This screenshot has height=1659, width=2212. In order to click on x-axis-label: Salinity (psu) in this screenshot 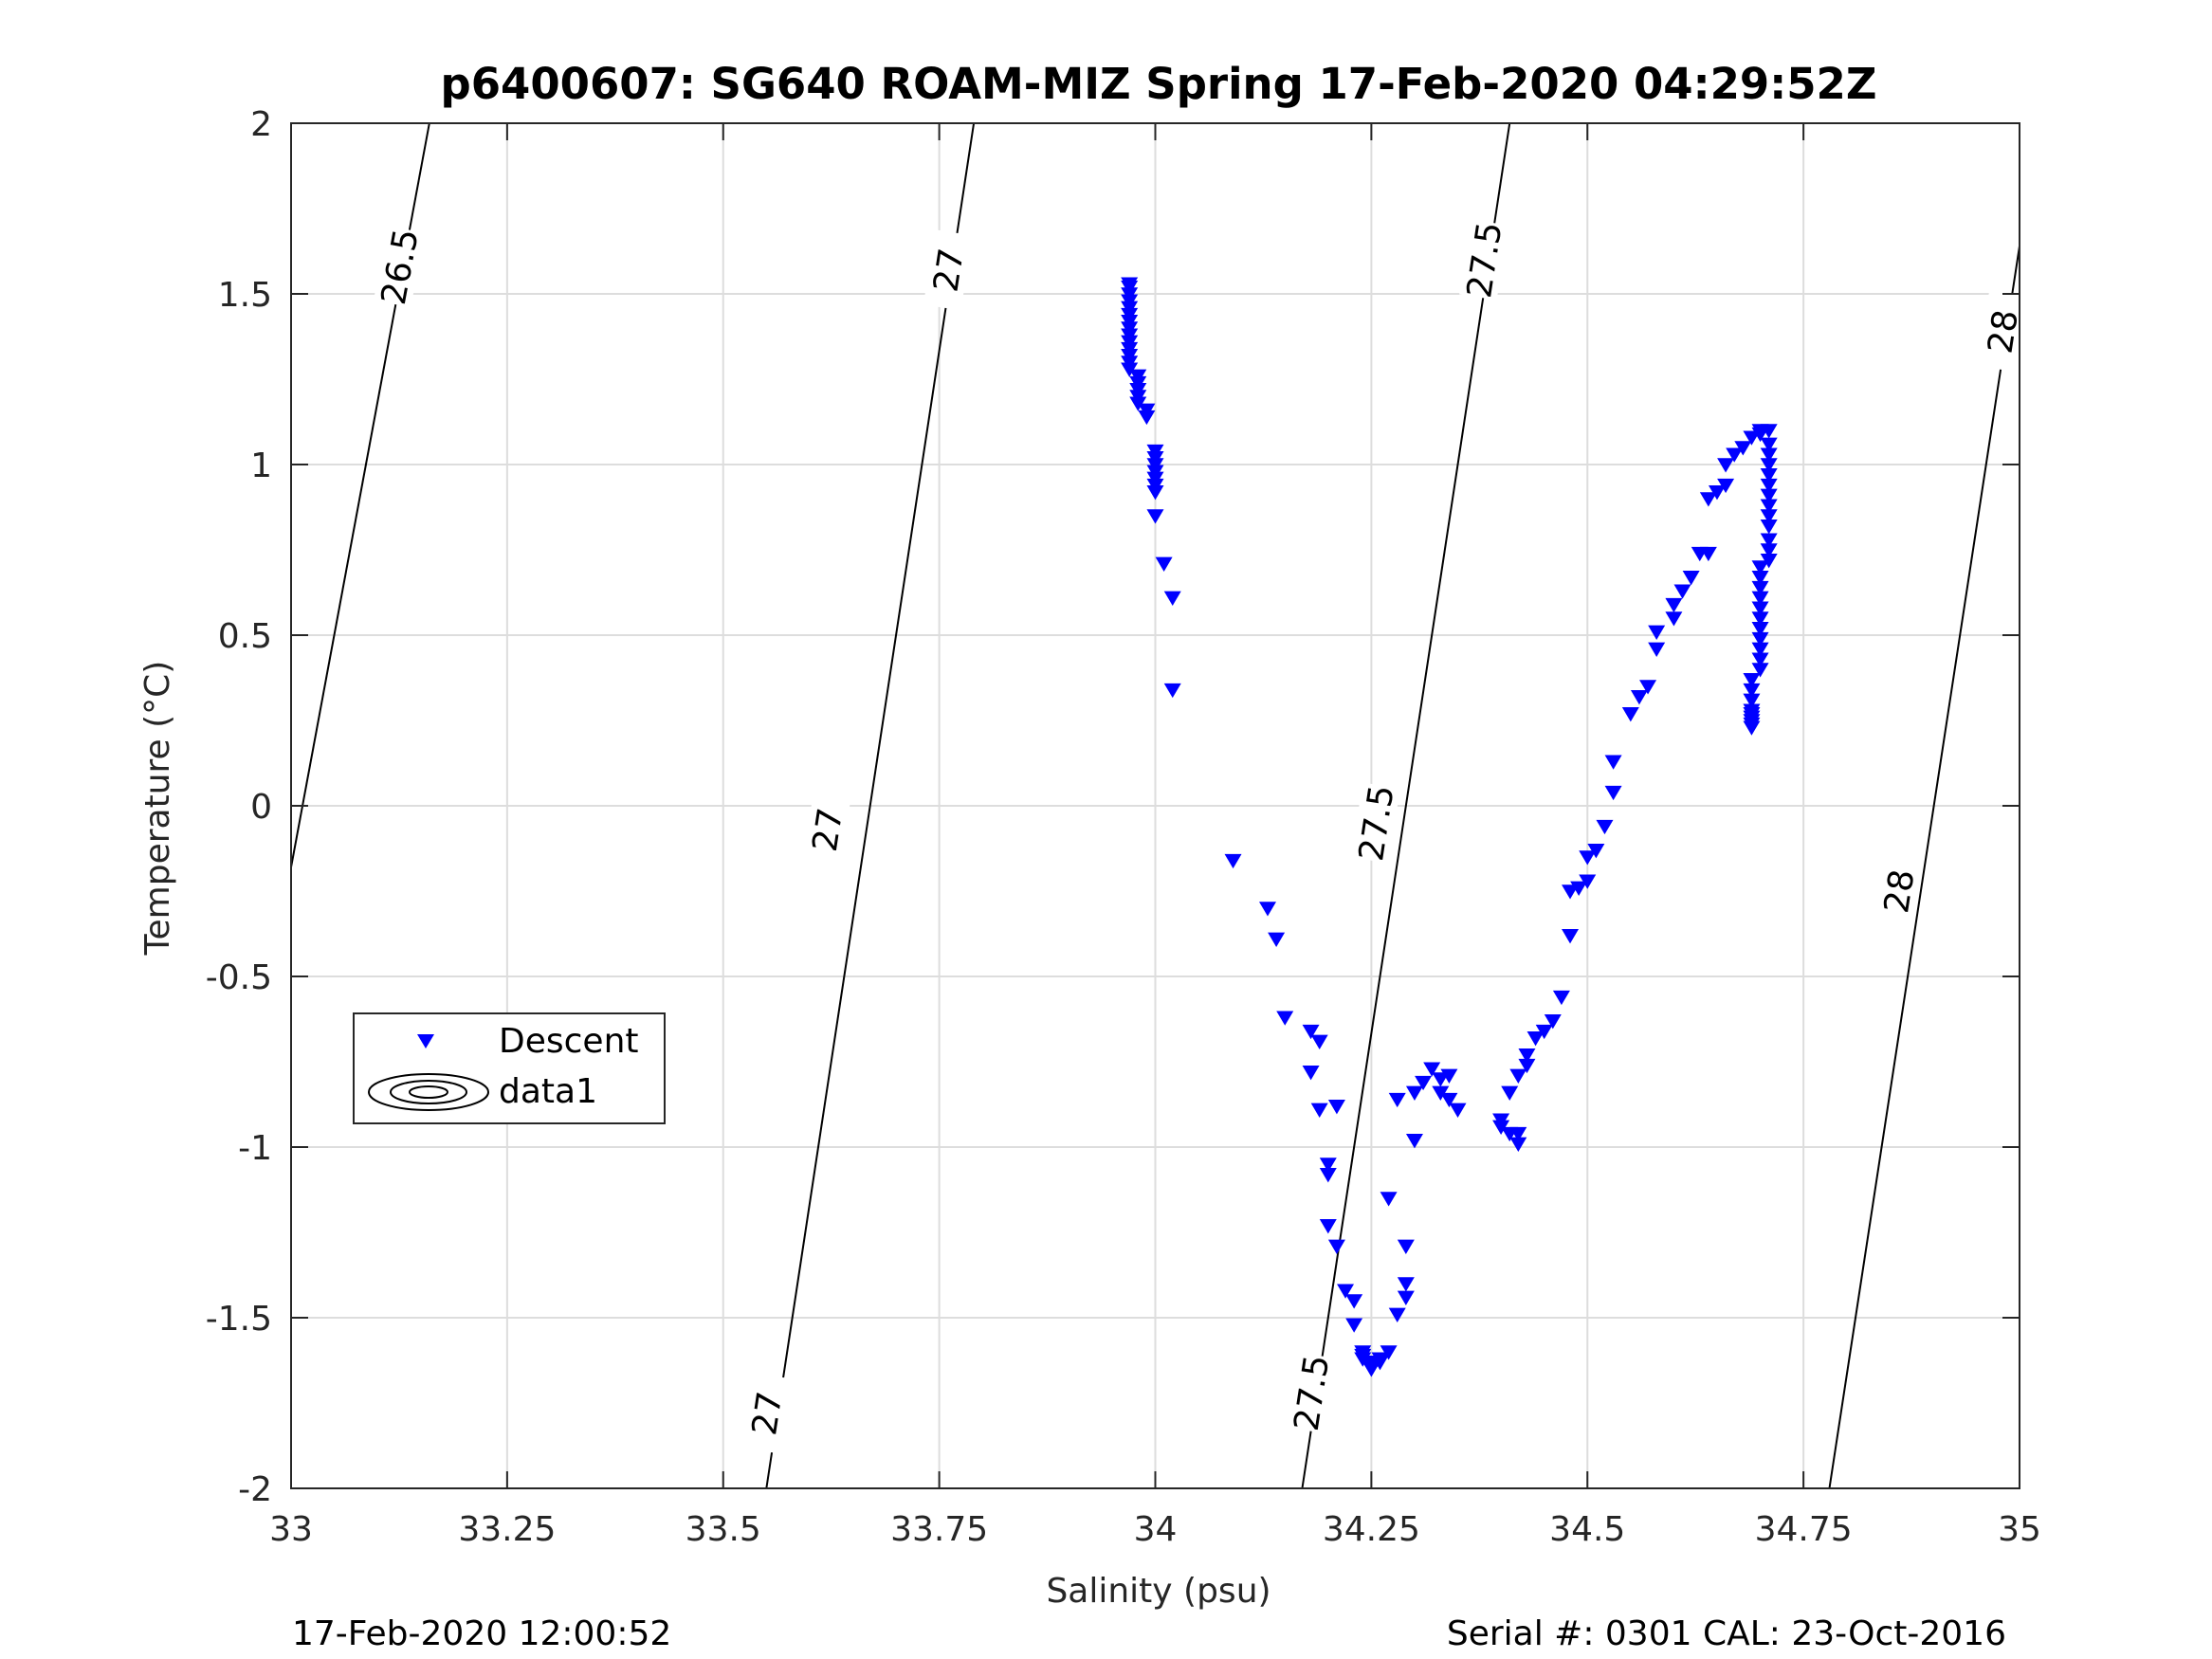, I will do `click(1158, 1591)`.